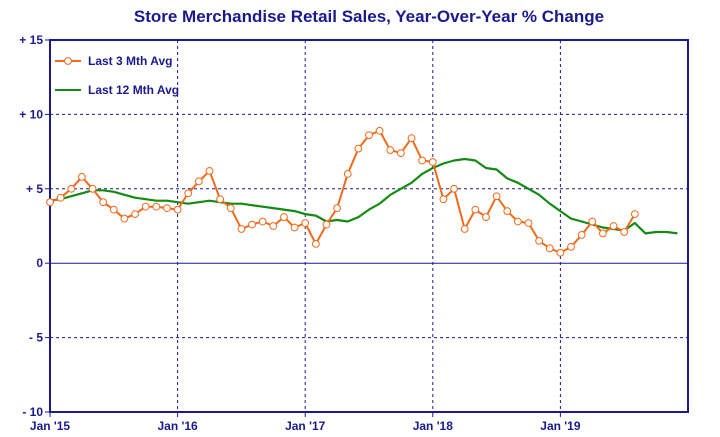 This screenshot has width=720, height=437. Describe the element at coordinates (117, 75) in the screenshot. I see `legend: Last 3 Mth Avg Last 12 Mth Avg` at that location.